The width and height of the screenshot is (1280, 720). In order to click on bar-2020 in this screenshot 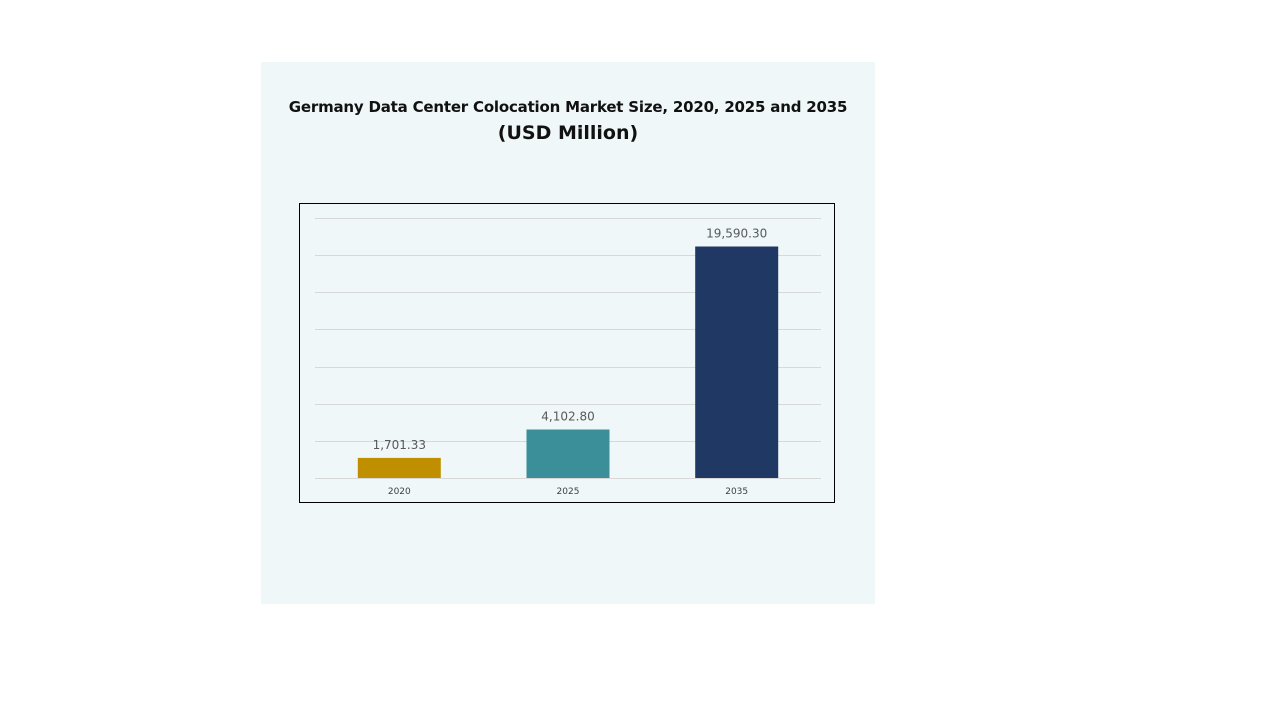, I will do `click(399, 467)`.